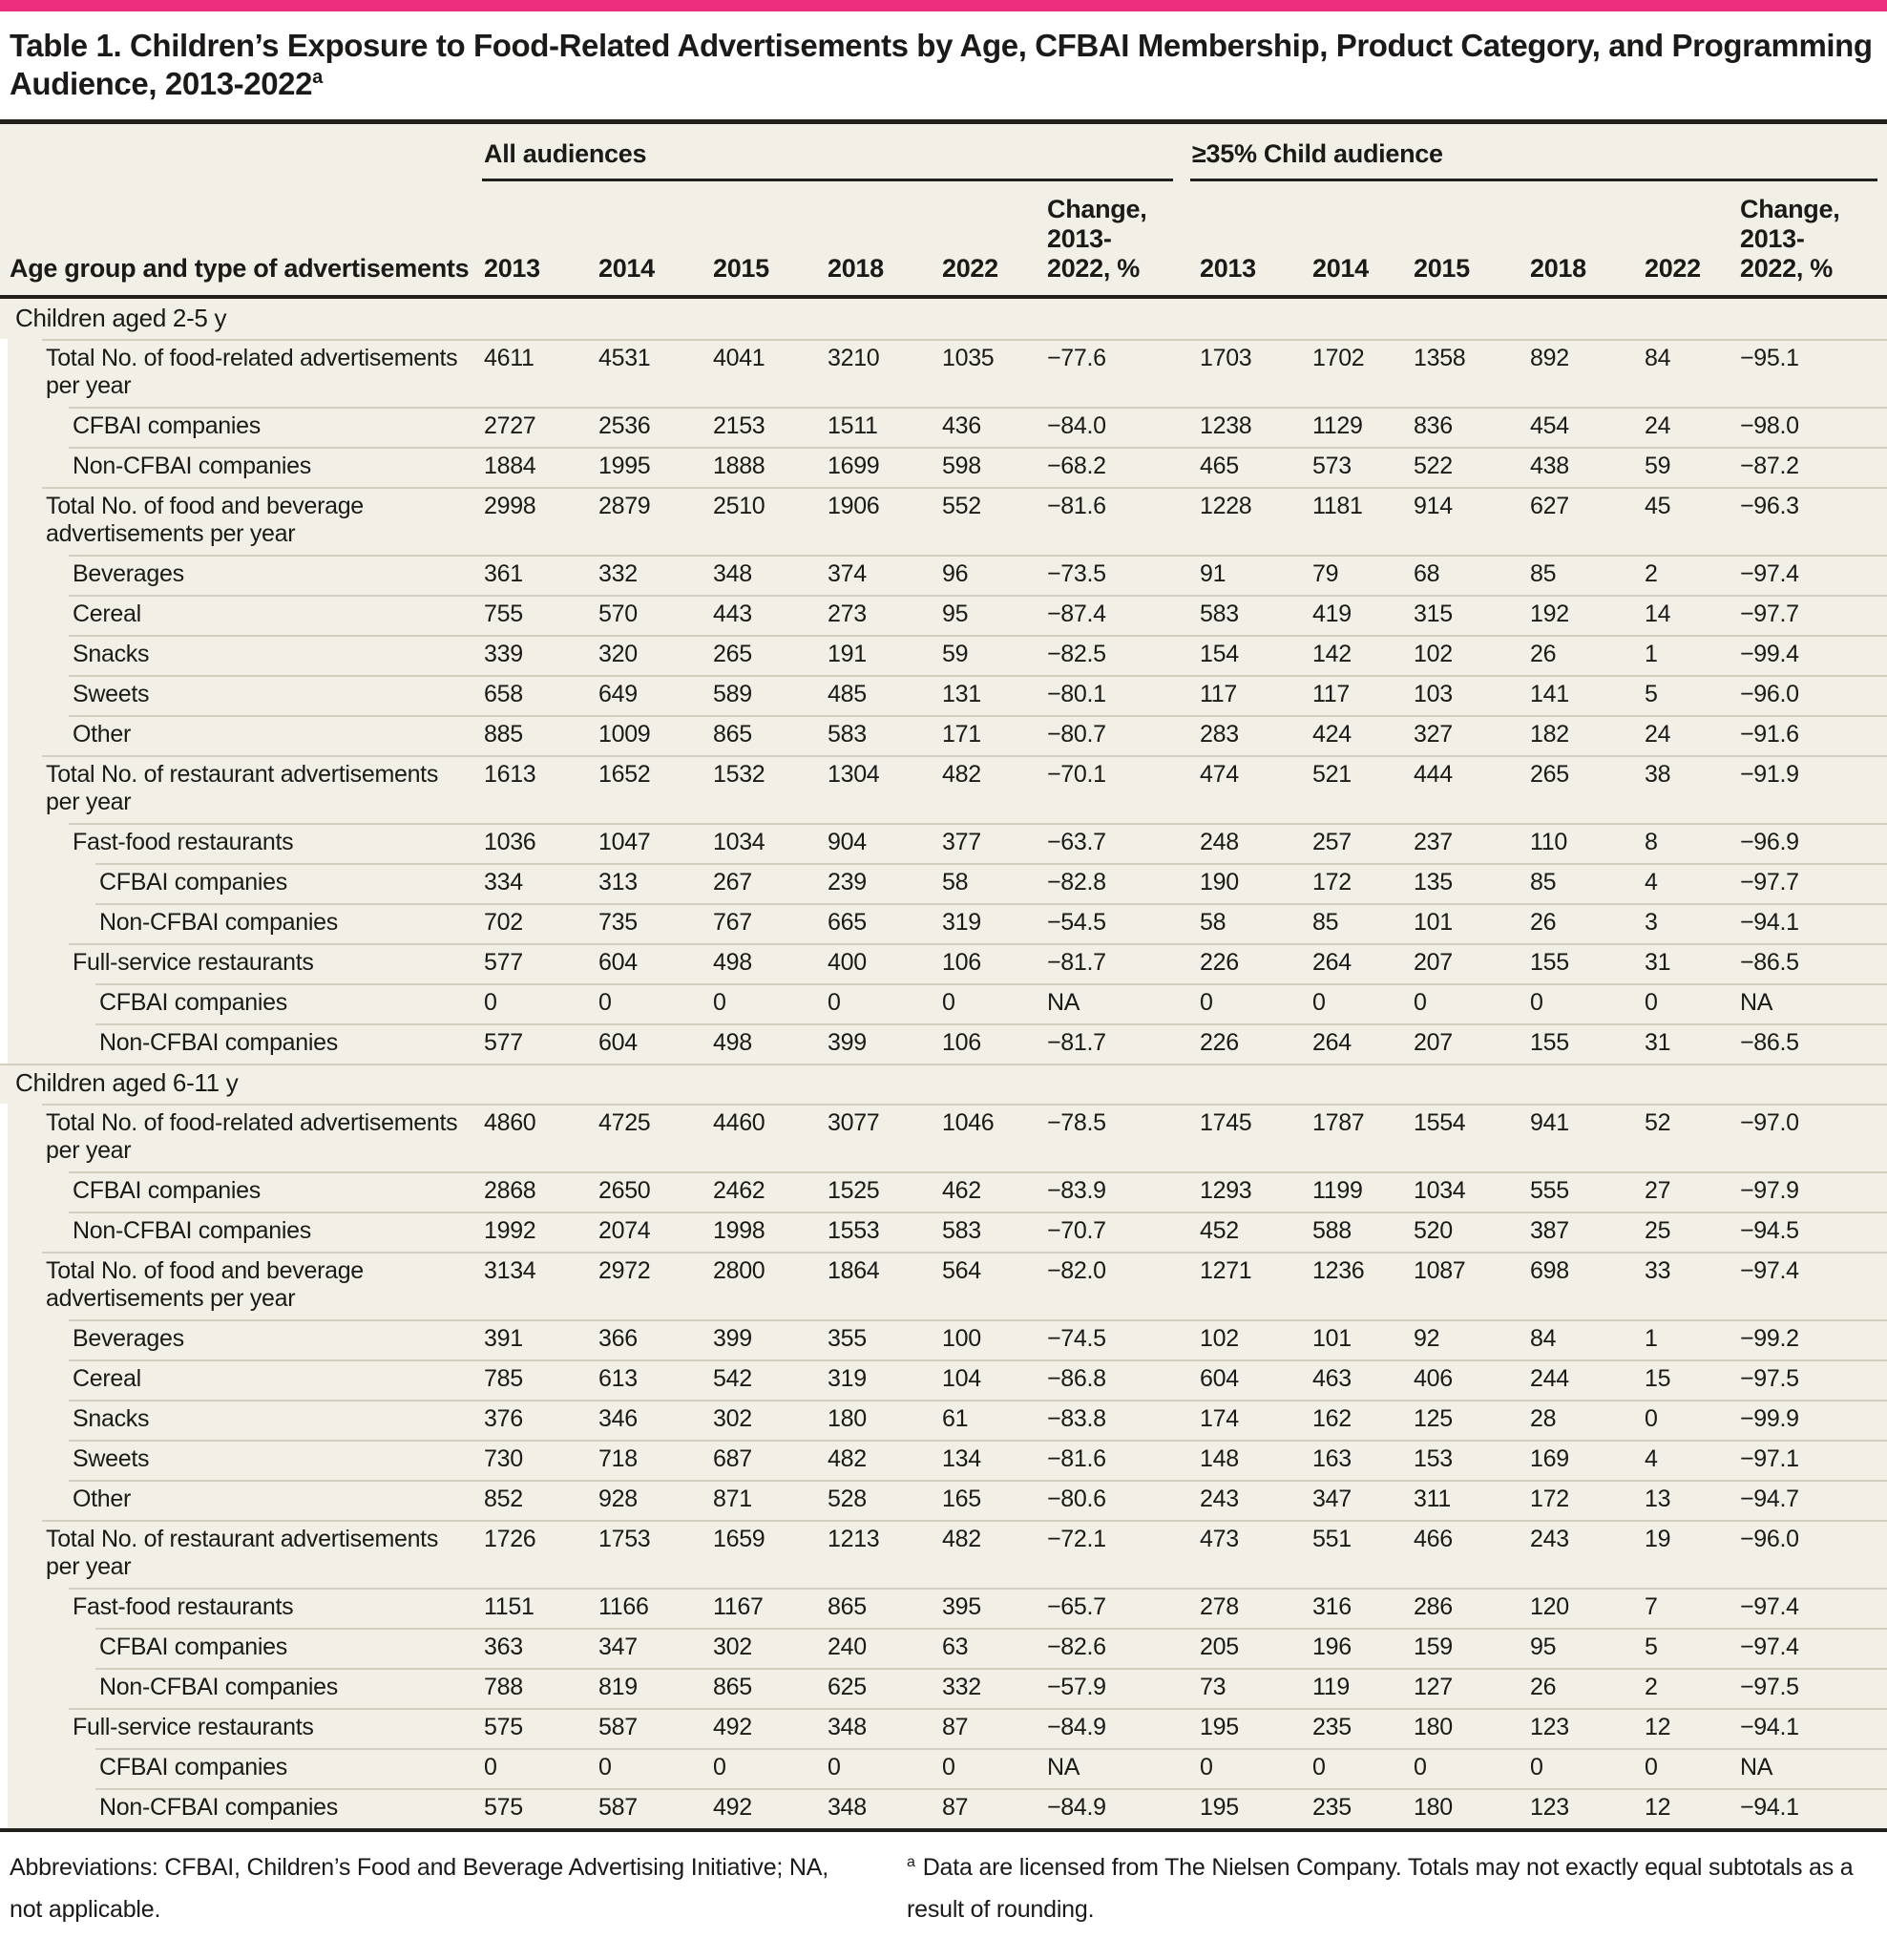  Describe the element at coordinates (194, 963) in the screenshot. I see `row-label: Full-service restaurants` at that location.